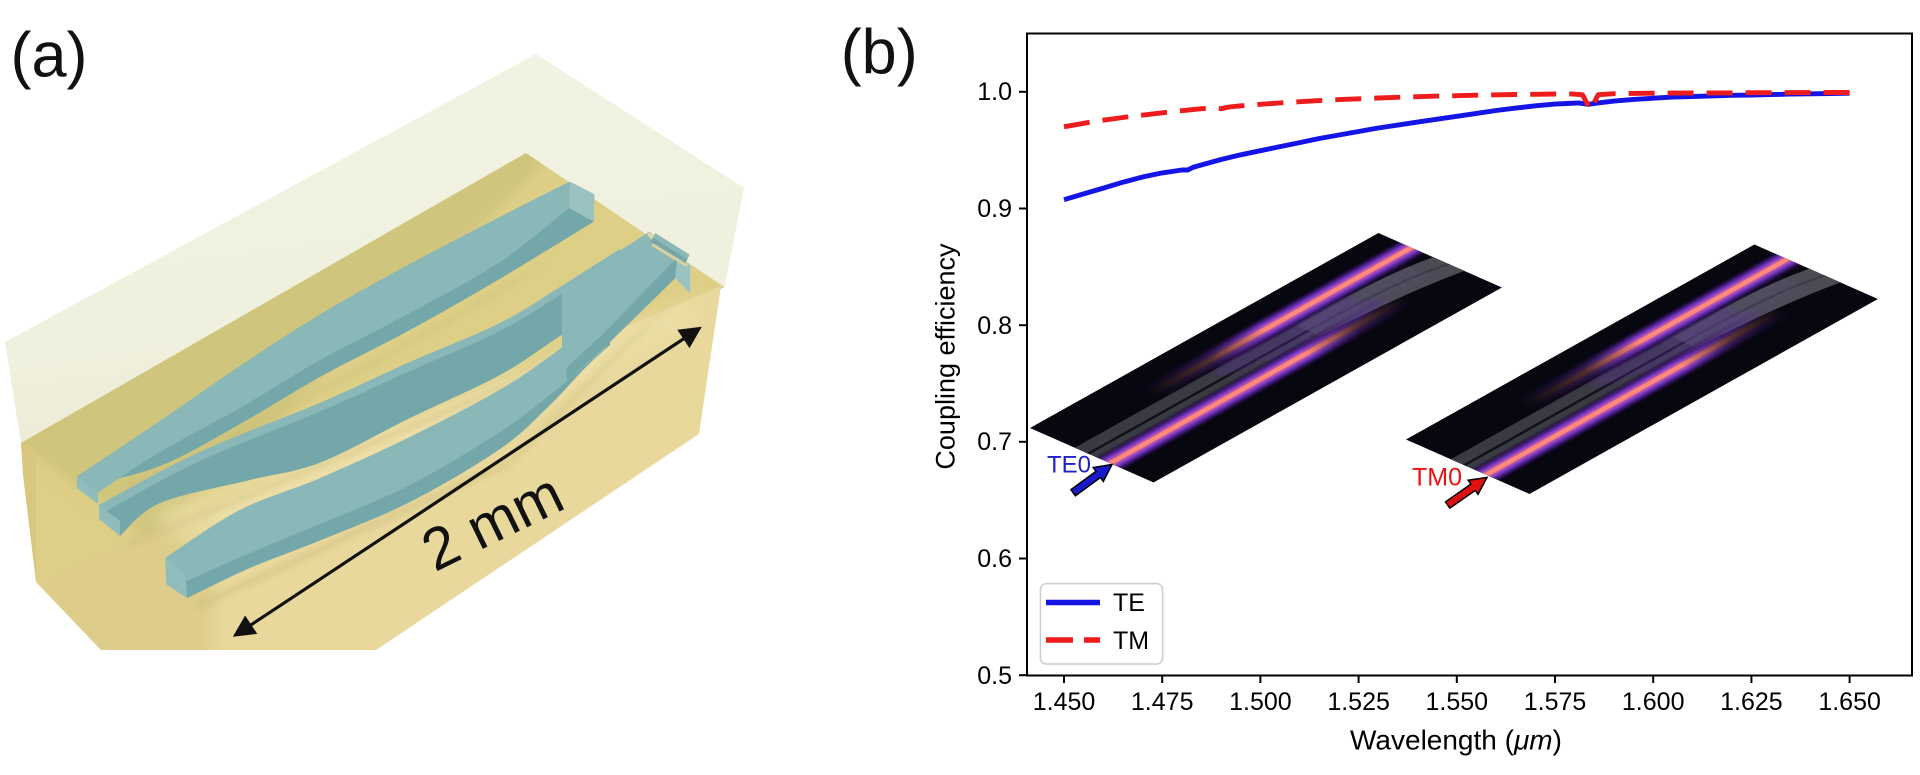 Image resolution: width=1920 pixels, height=775 pixels. I want to click on svg-text: (b), so click(879, 53).